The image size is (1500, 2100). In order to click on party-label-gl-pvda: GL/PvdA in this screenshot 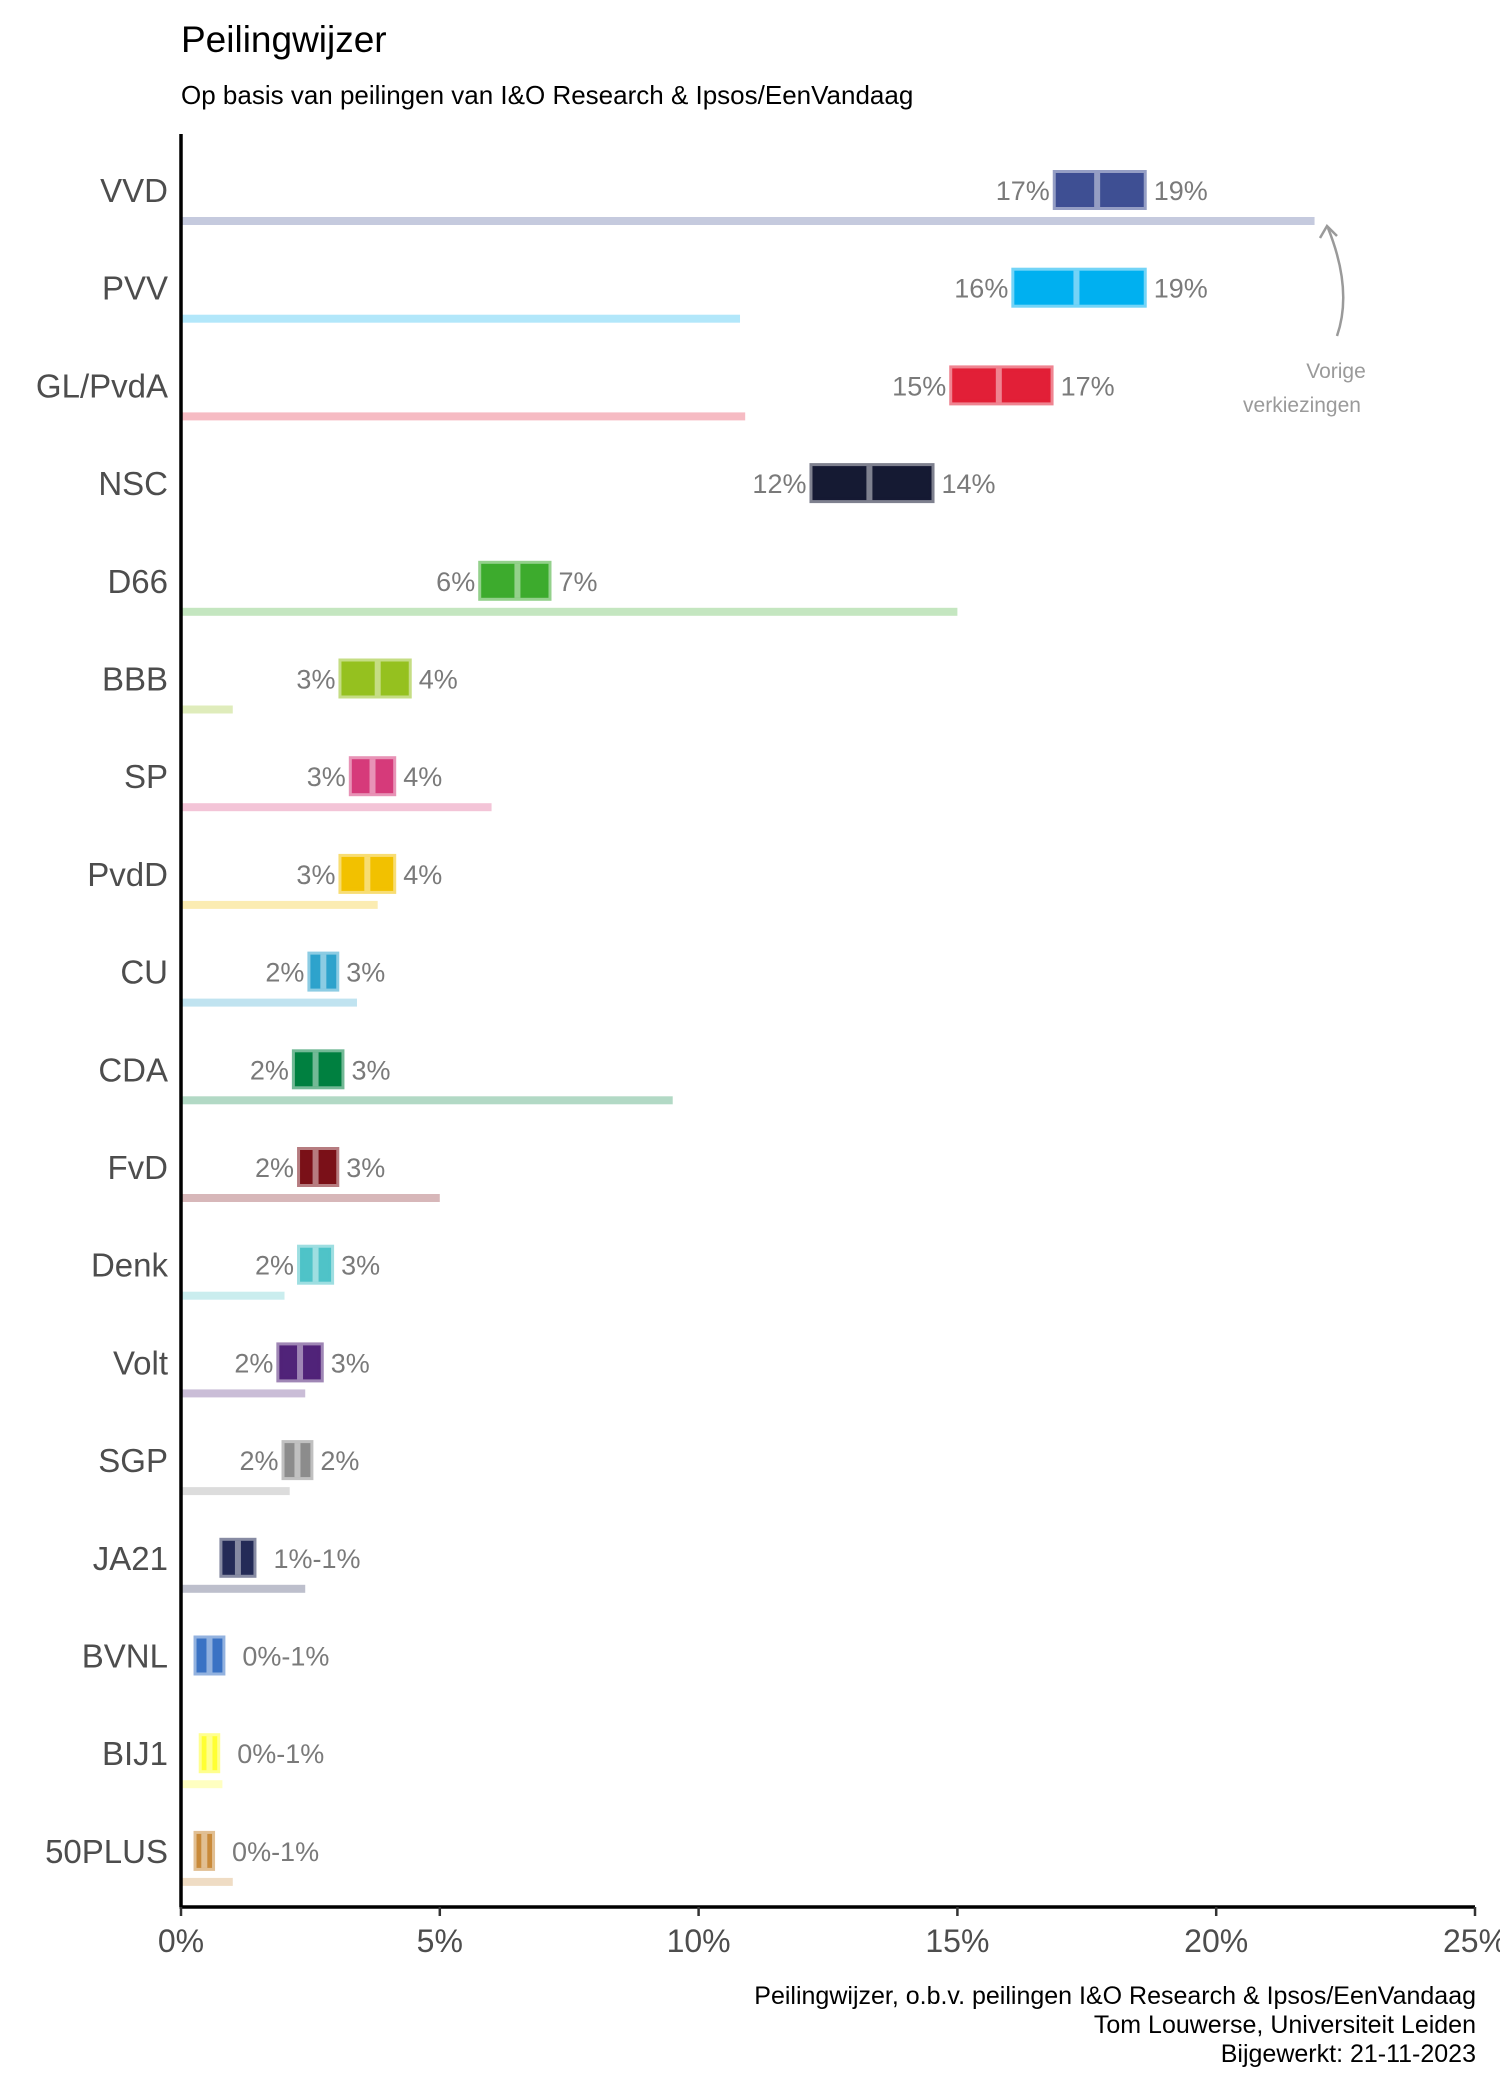, I will do `click(102, 385)`.